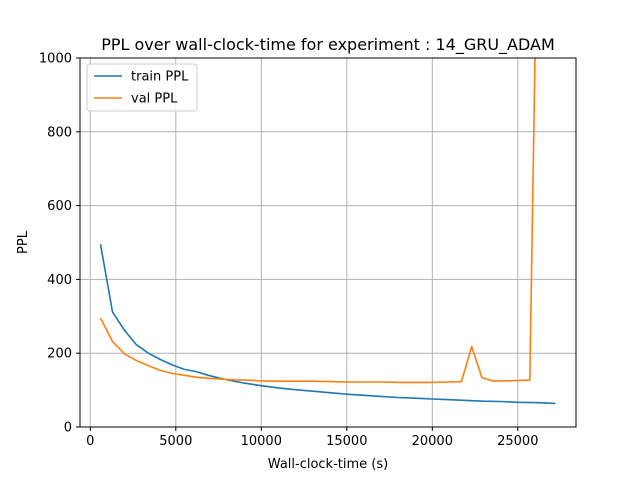 The height and width of the screenshot is (480, 640). What do you see at coordinates (328, 464) in the screenshot?
I see `x-axis-label: Wall-clock-time (s)` at bounding box center [328, 464].